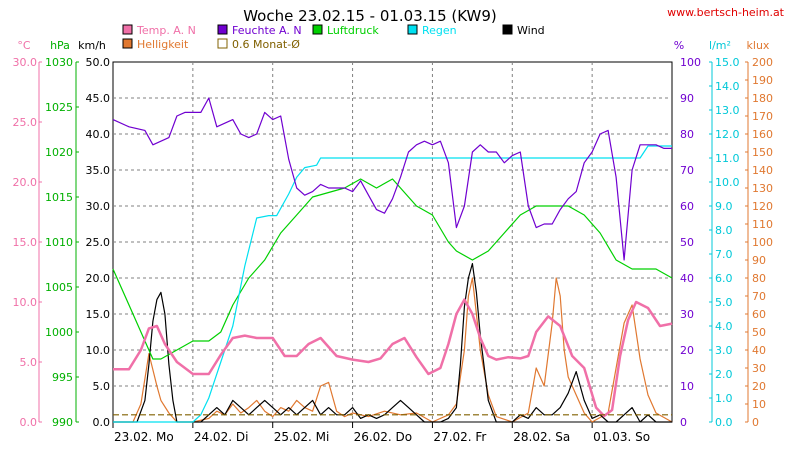 The height and width of the screenshot is (460, 790). Describe the element at coordinates (687, 98) in the screenshot. I see `humidity-tick-label: 90` at that location.